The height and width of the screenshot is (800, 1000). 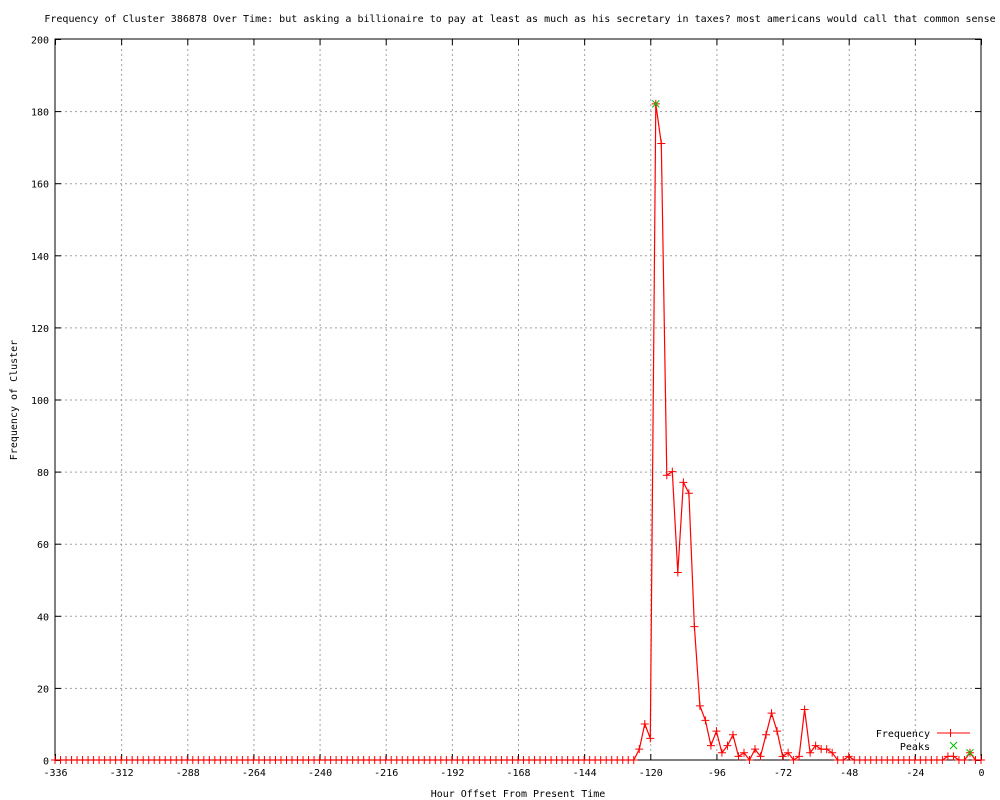 What do you see at coordinates (43, 617) in the screenshot?
I see `y-tick-label: 40` at bounding box center [43, 617].